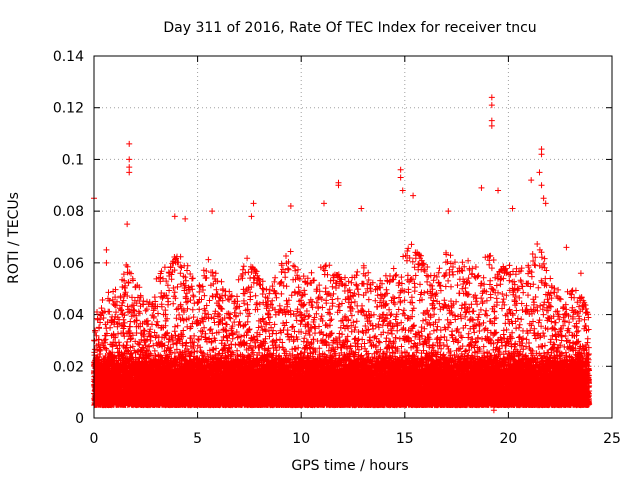 This screenshot has height=480, width=640. What do you see at coordinates (14, 238) in the screenshot?
I see `y-axis-label: ROTI / TECUs` at bounding box center [14, 238].